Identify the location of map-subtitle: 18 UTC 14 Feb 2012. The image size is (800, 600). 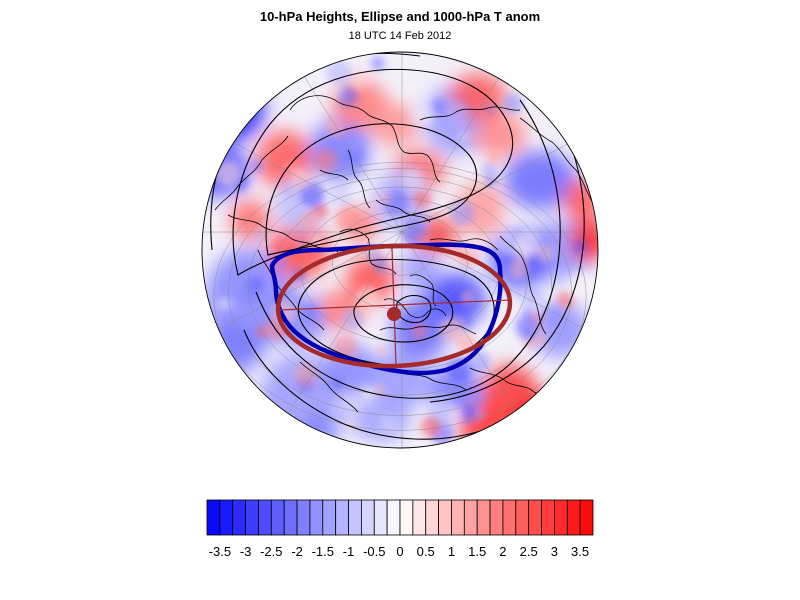
(400, 36).